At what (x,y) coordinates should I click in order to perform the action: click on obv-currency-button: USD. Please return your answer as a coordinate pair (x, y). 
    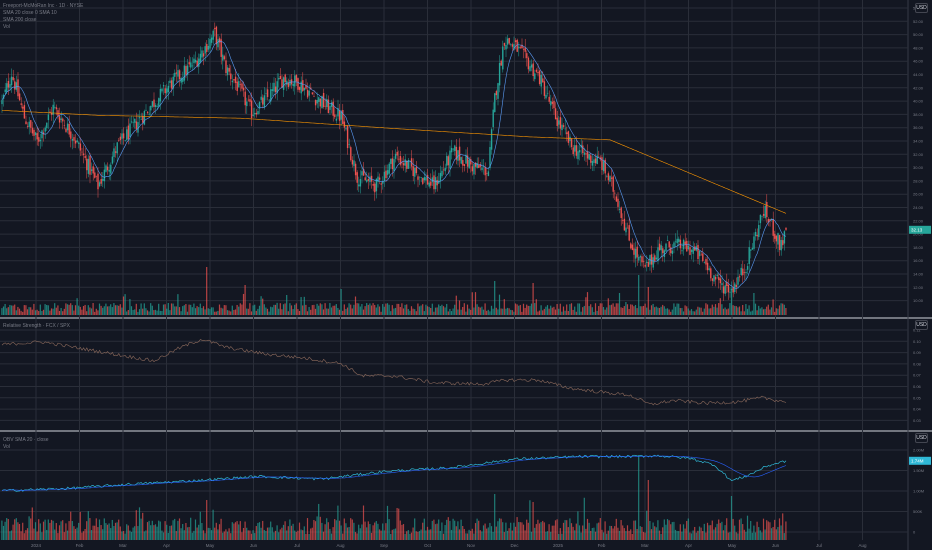
    Looking at the image, I should click on (921, 438).